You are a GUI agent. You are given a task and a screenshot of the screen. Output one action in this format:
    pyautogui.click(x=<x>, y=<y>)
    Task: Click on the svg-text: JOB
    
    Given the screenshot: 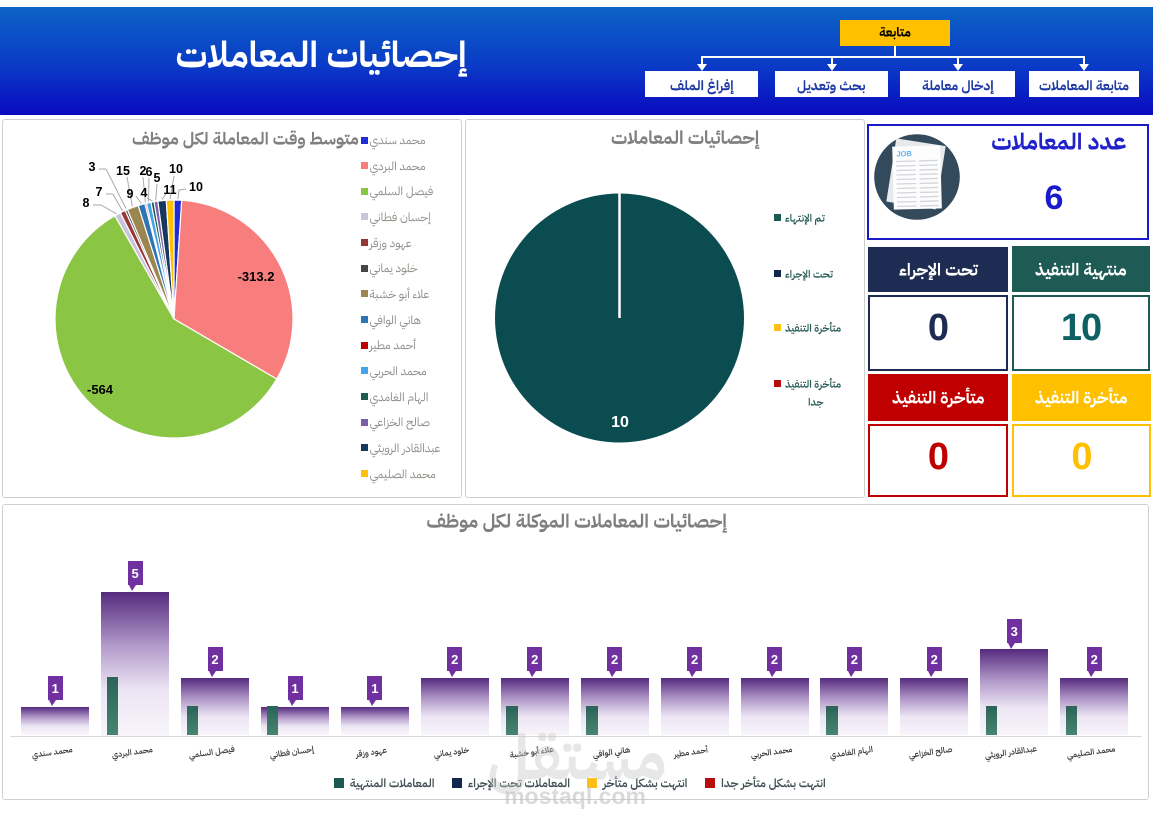 What is the action you would take?
    pyautogui.click(x=904, y=153)
    